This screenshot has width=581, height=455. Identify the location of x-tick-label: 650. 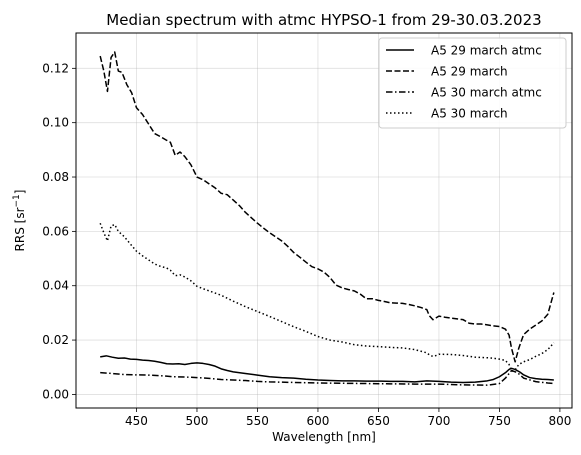
(378, 421).